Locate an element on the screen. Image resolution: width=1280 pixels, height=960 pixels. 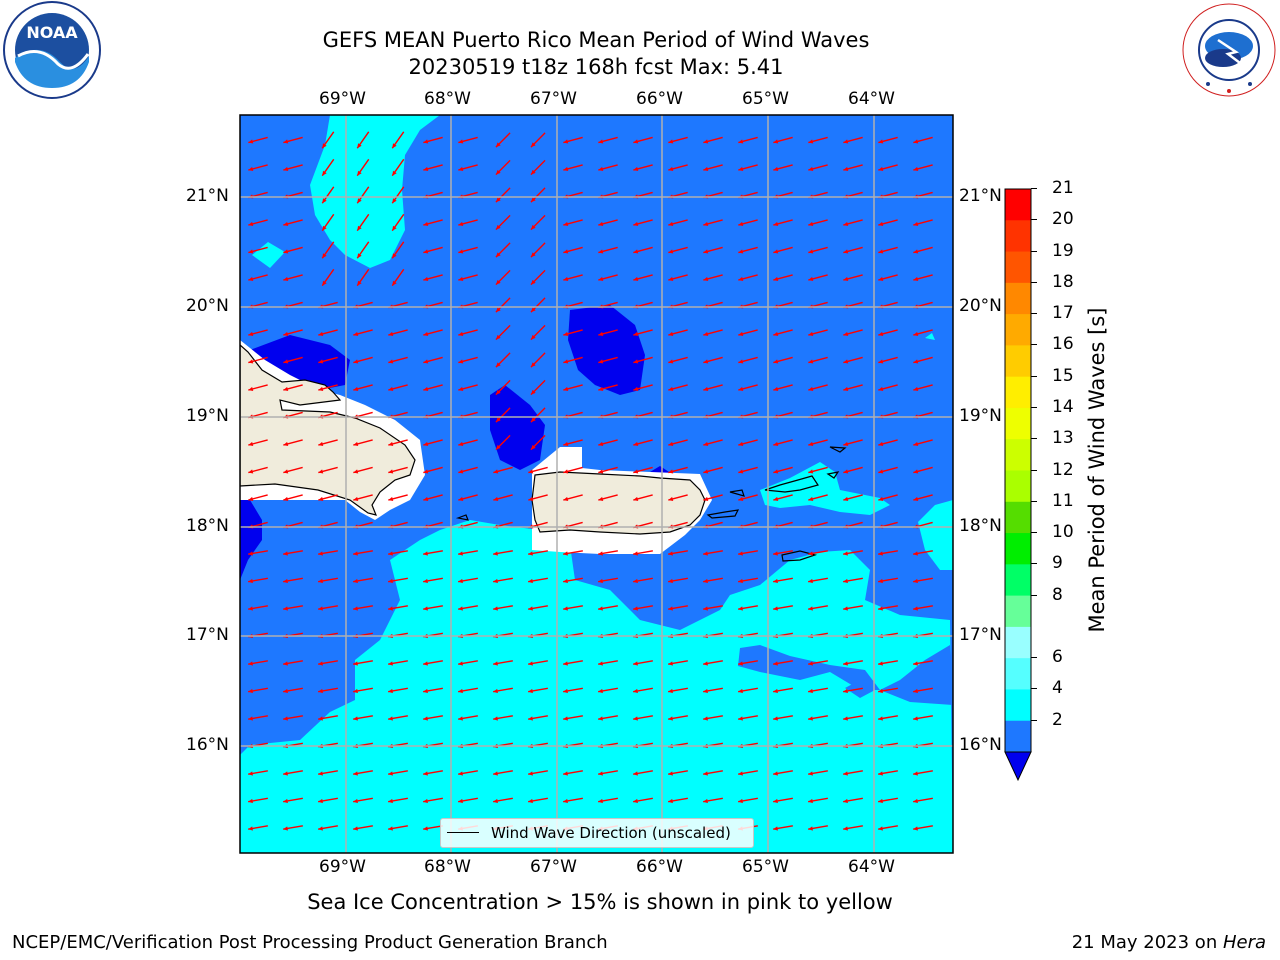
lon-label-top-64w: 64°W is located at coordinates (871, 99).